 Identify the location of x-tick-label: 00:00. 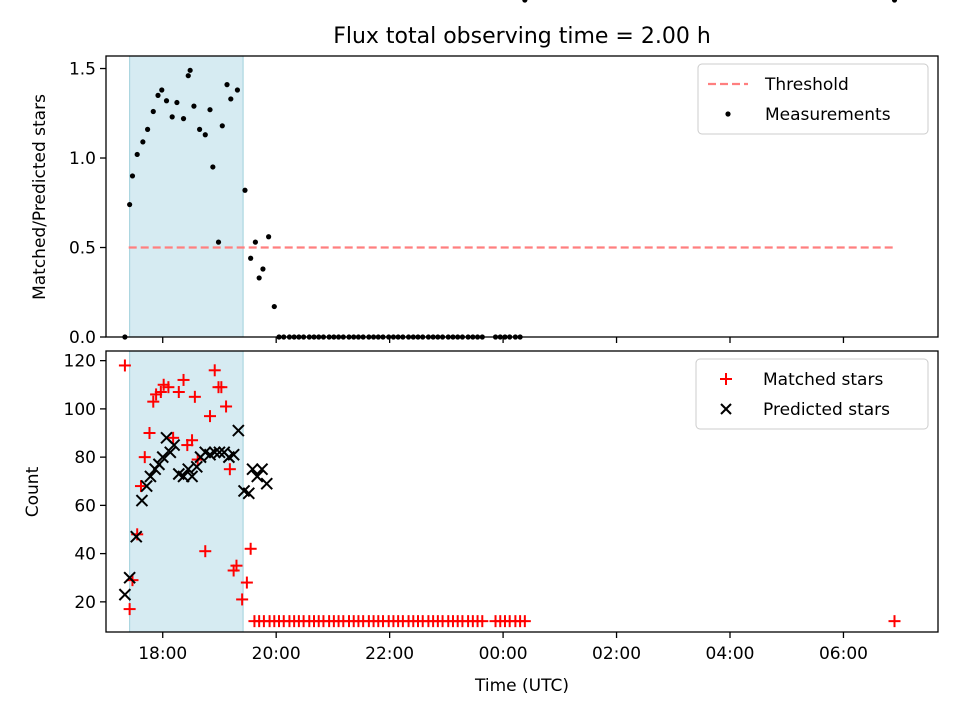
(503, 654).